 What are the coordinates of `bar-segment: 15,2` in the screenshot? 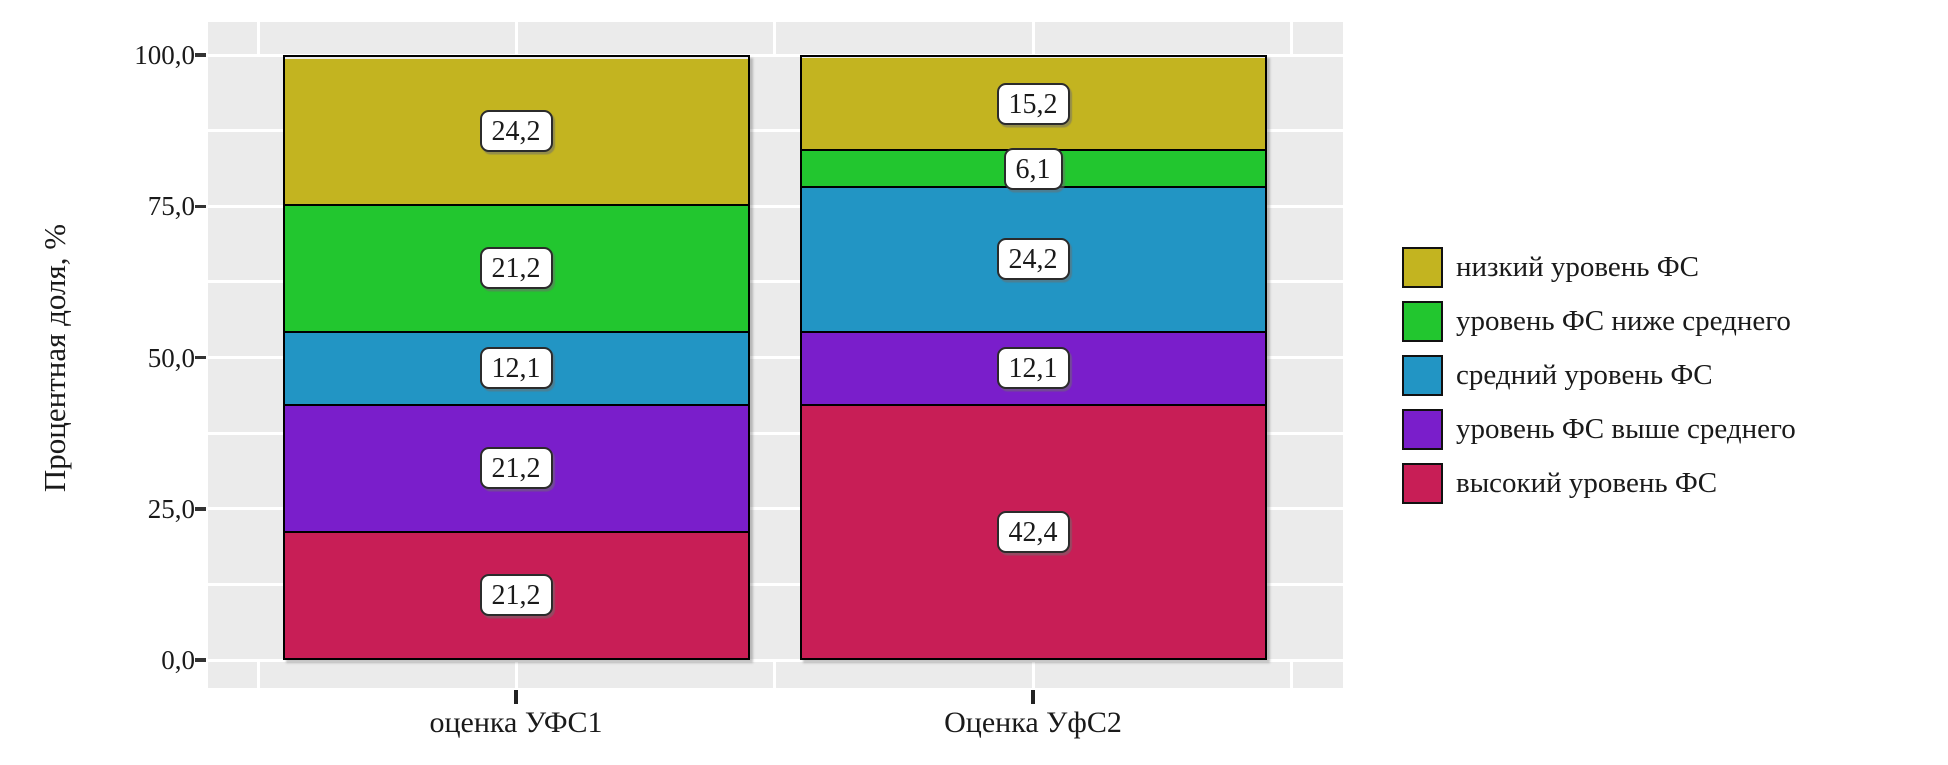 It's located at (1033, 104).